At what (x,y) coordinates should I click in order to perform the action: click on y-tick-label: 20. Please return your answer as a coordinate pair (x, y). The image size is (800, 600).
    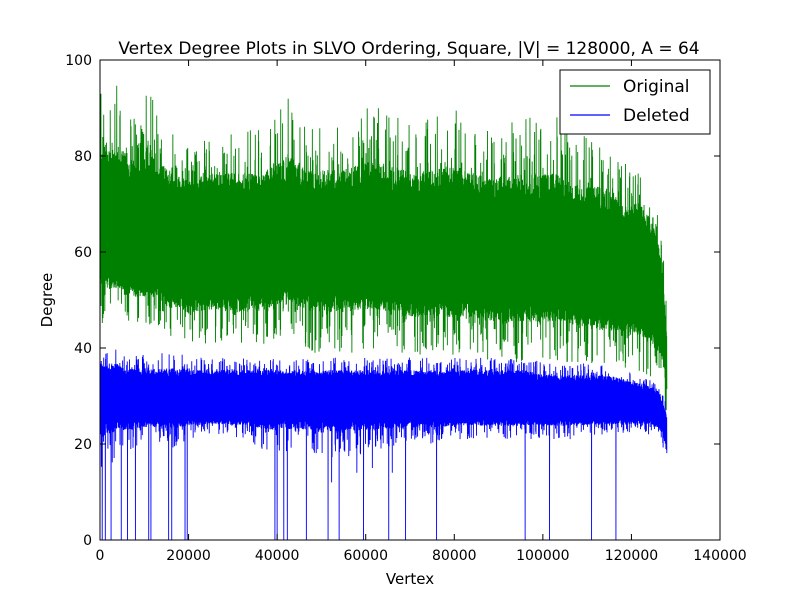
    Looking at the image, I should click on (83, 445).